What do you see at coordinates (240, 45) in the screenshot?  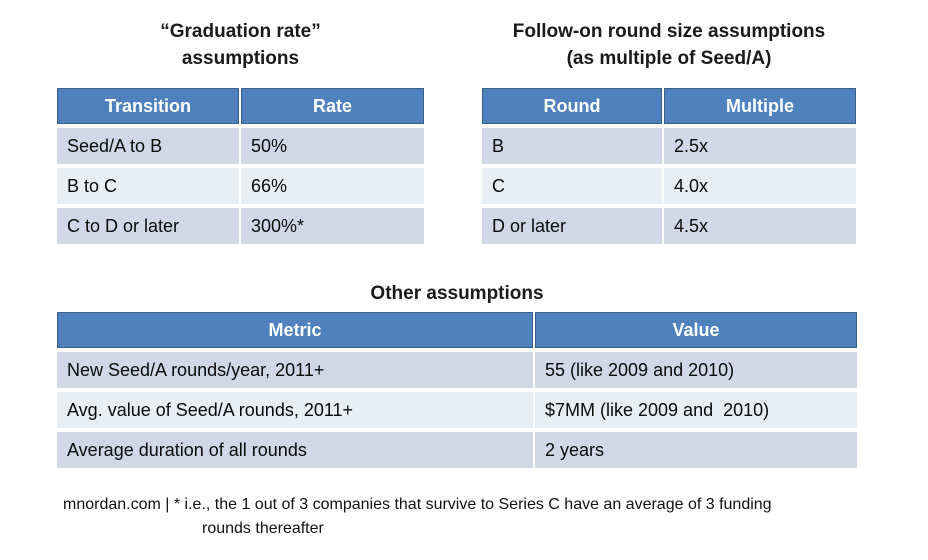 I see `graduation-table-title: “Graduation rate” assumptions` at bounding box center [240, 45].